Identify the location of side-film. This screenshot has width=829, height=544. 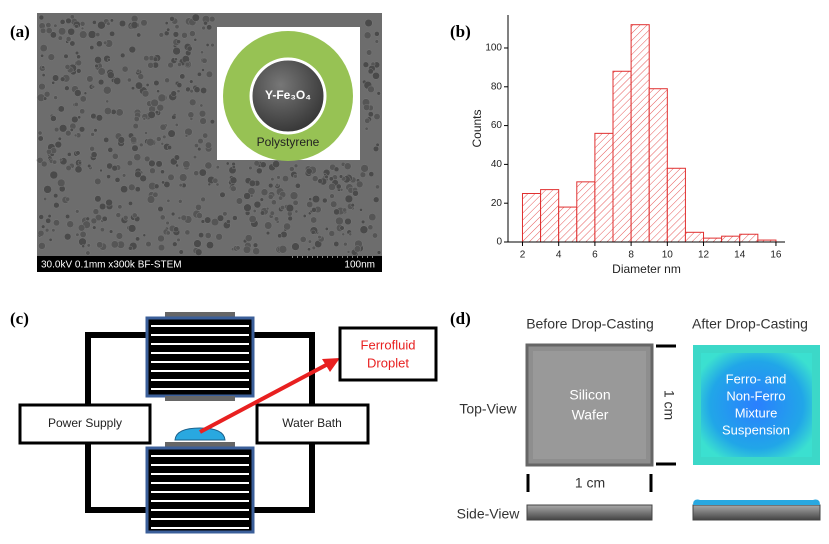
(756, 502).